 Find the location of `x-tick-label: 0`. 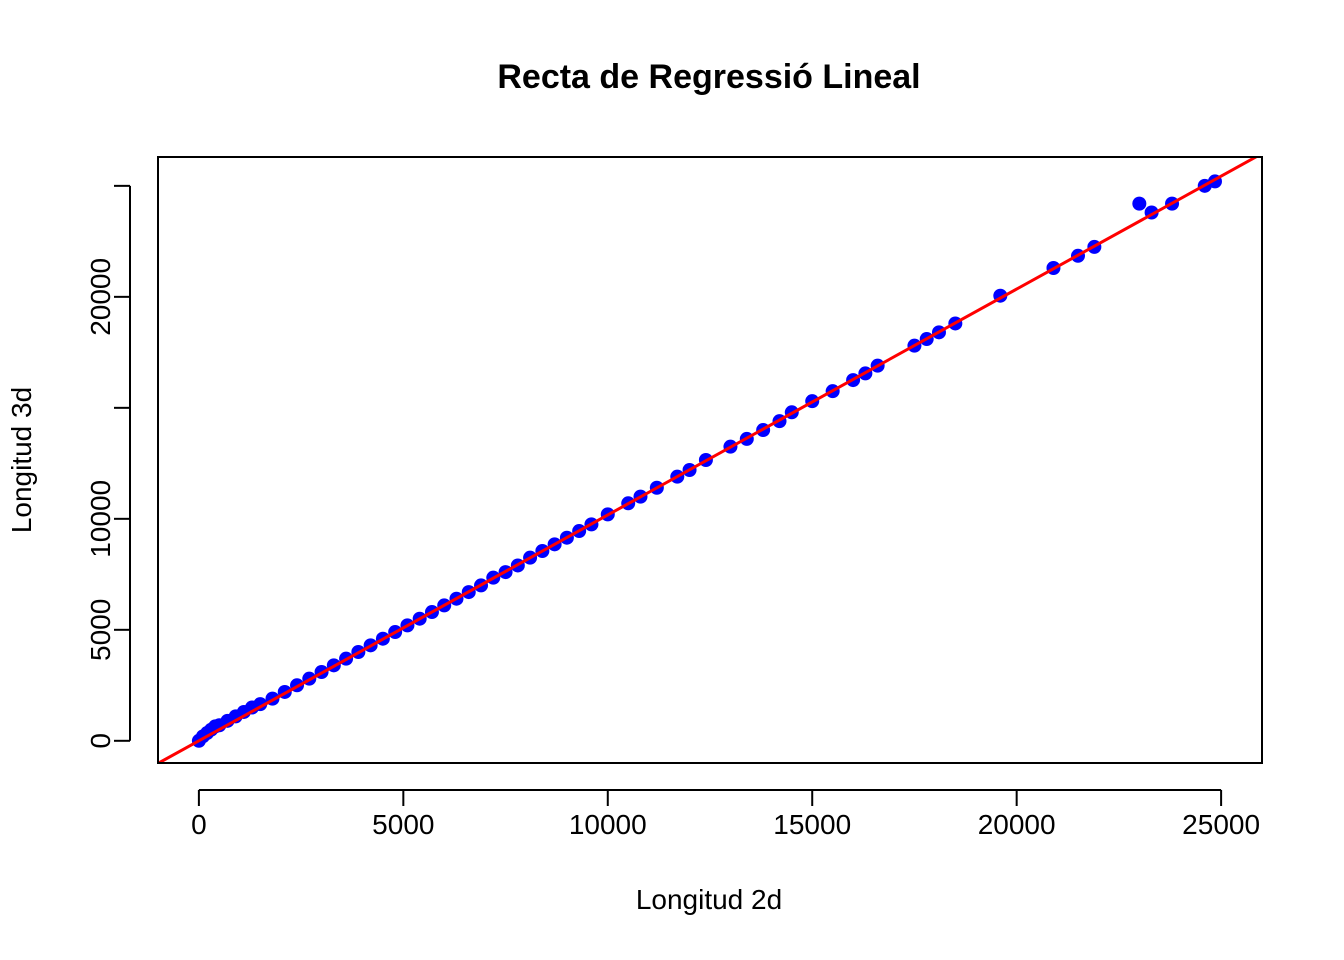

x-tick-label: 0 is located at coordinates (199, 824).